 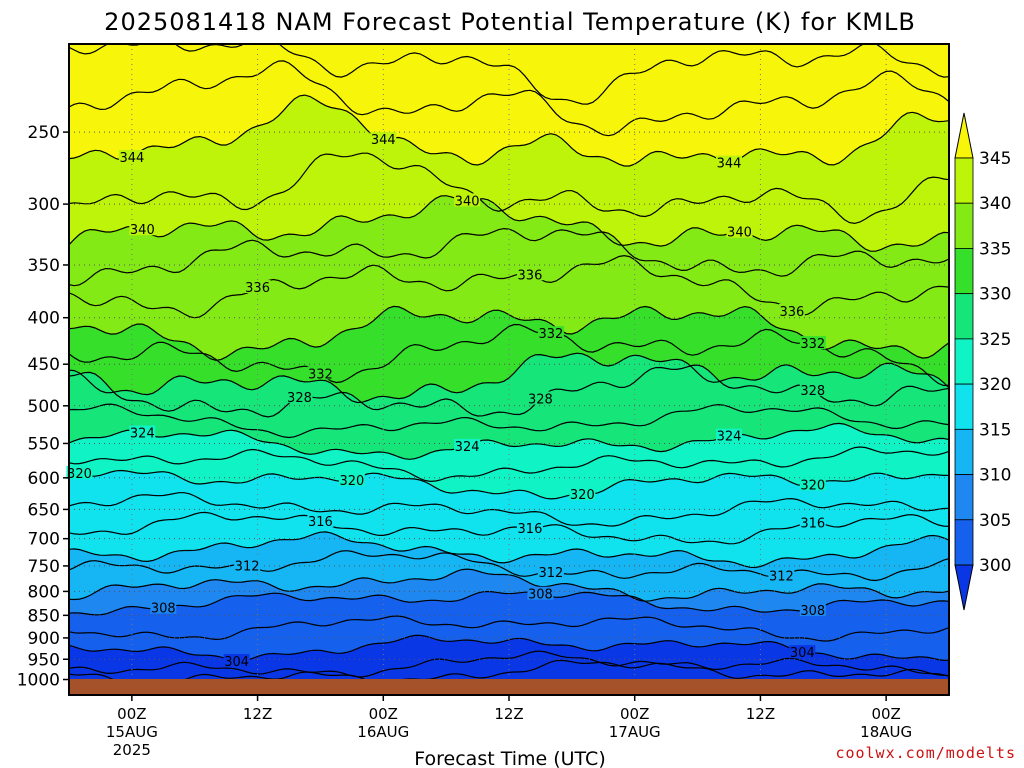 What do you see at coordinates (44, 319) in the screenshot?
I see `y-tick-label: 400` at bounding box center [44, 319].